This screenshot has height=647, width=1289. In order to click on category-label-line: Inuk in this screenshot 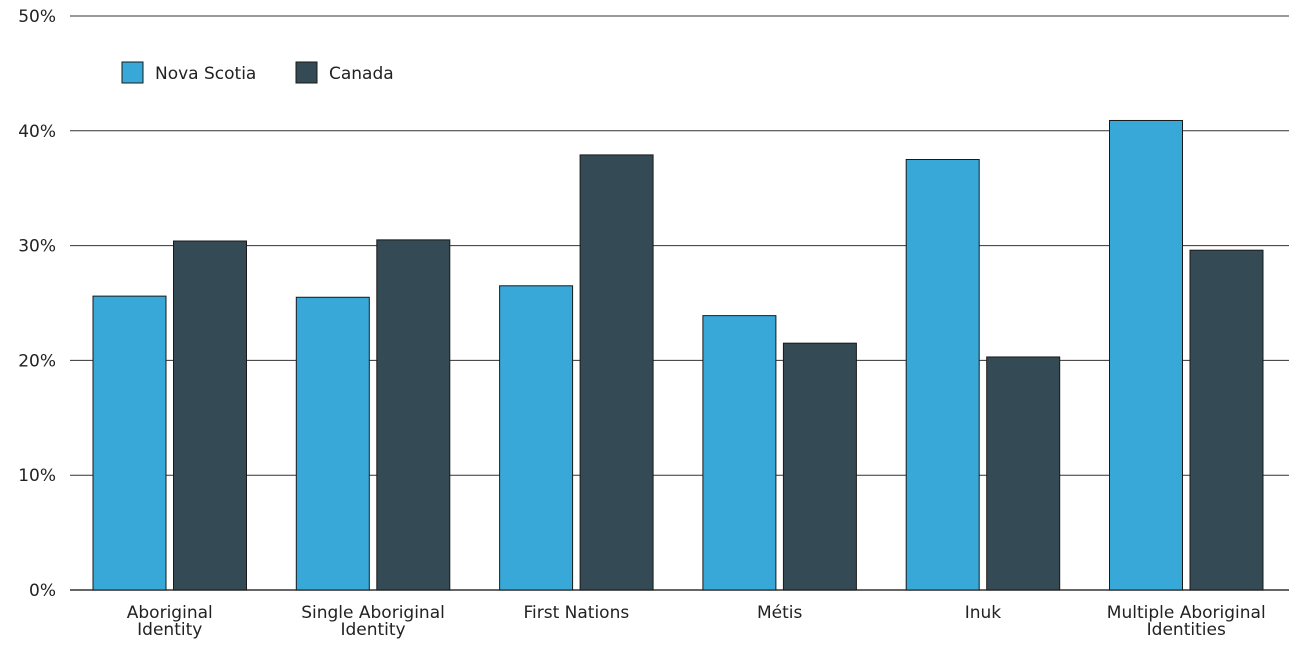, I will do `click(983, 613)`.